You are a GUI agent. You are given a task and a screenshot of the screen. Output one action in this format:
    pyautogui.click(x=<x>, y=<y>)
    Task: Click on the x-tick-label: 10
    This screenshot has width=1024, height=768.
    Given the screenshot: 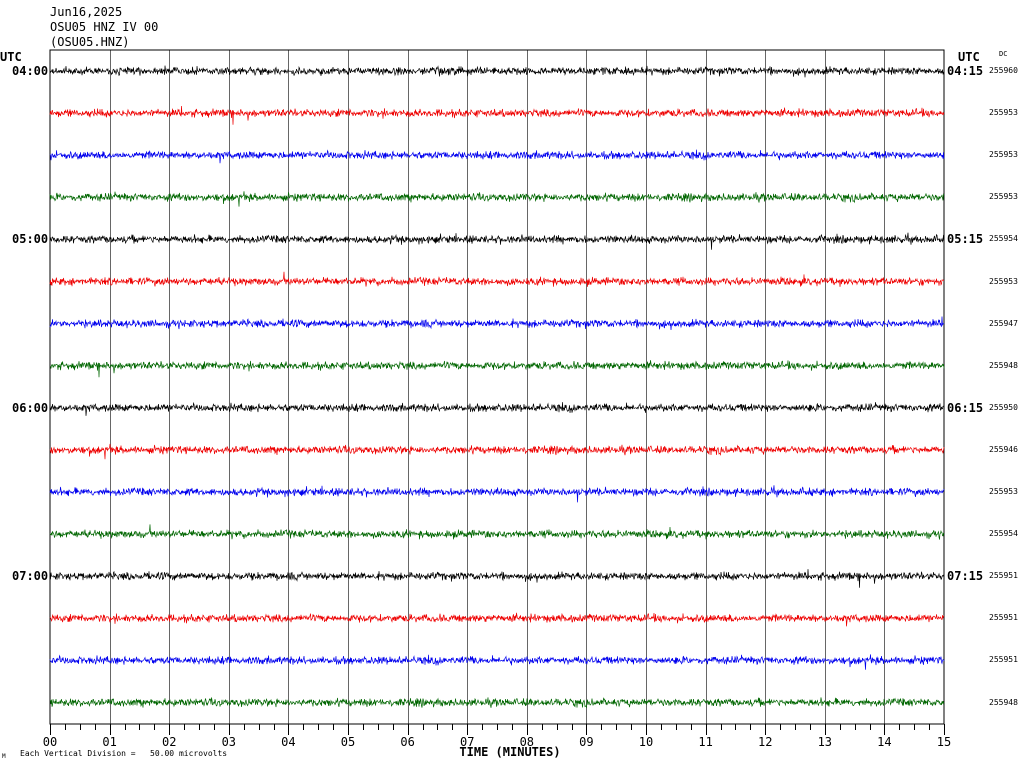 What is the action you would take?
    pyautogui.click(x=646, y=742)
    